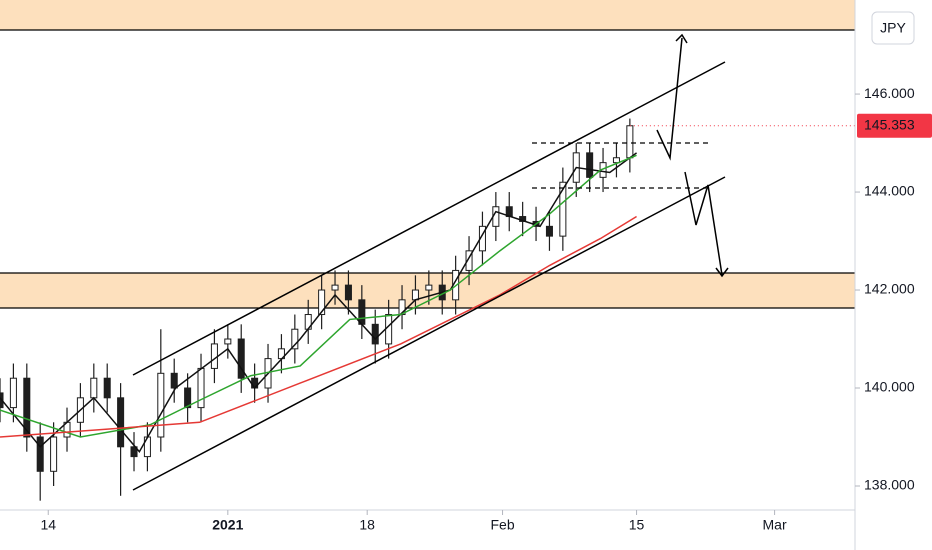  What do you see at coordinates (775, 525) in the screenshot?
I see `x-tick-label: Mar` at bounding box center [775, 525].